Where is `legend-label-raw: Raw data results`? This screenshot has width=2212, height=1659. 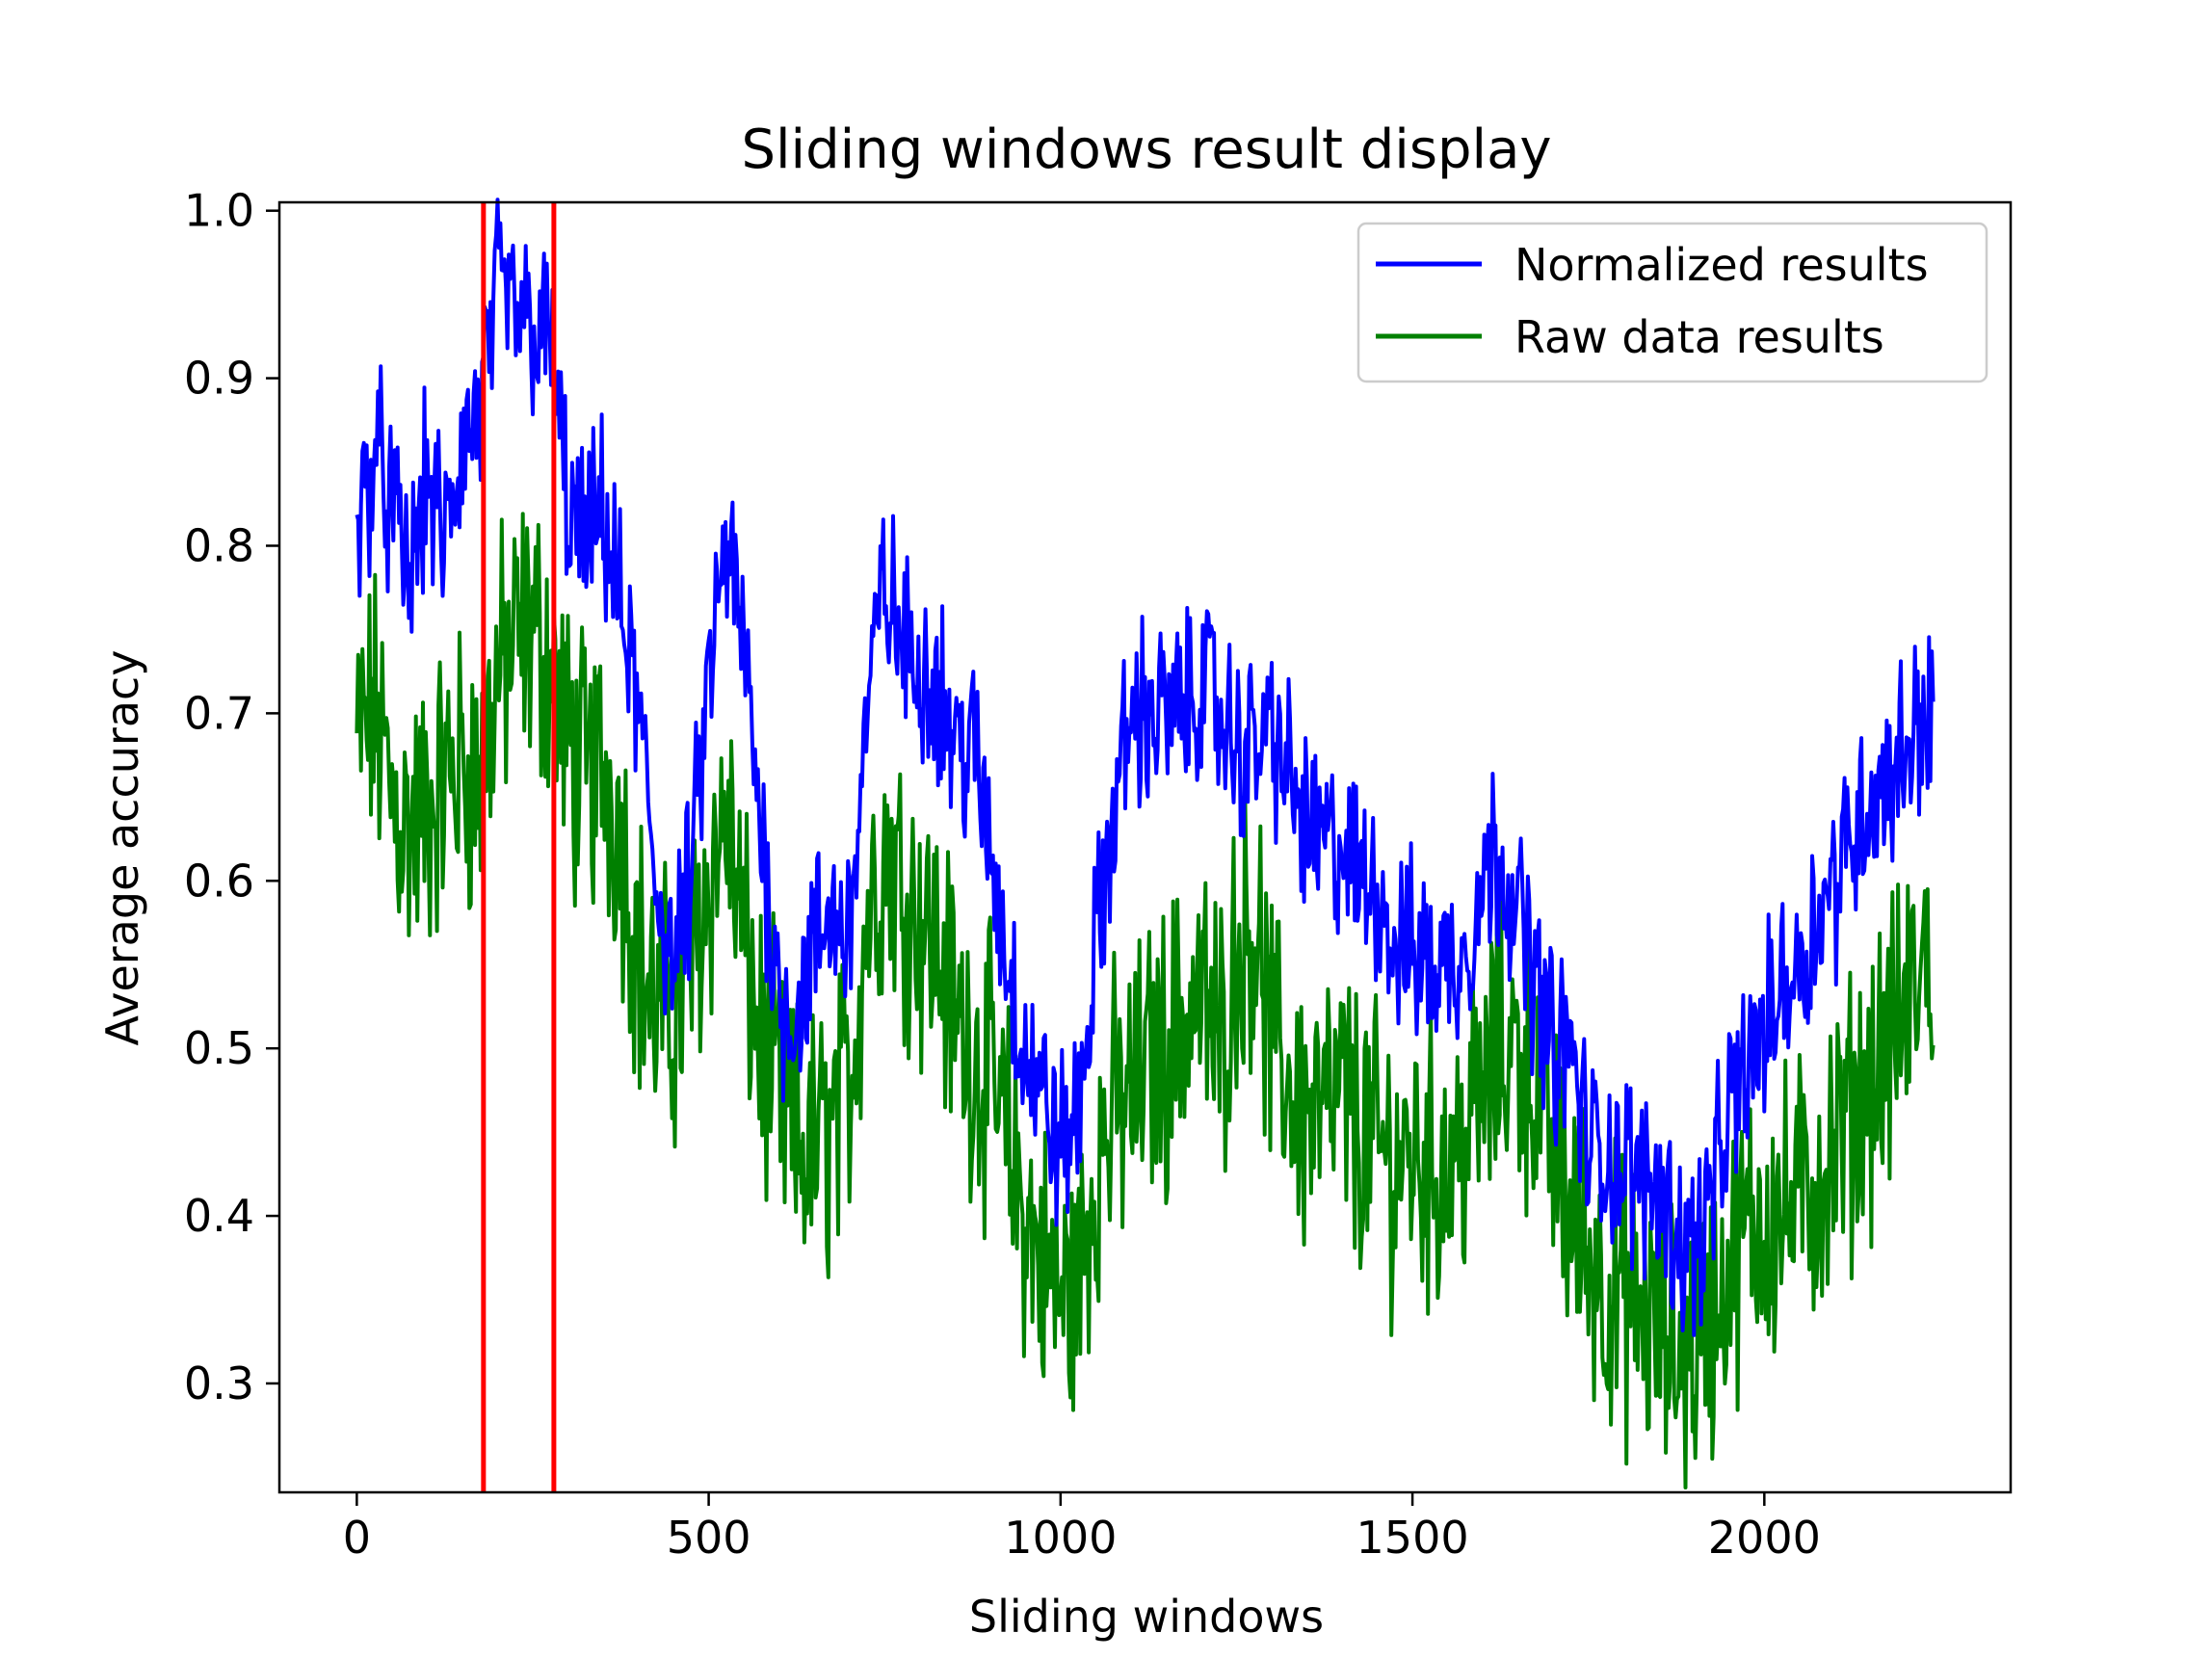 legend-label-raw: Raw data results is located at coordinates (1699, 337).